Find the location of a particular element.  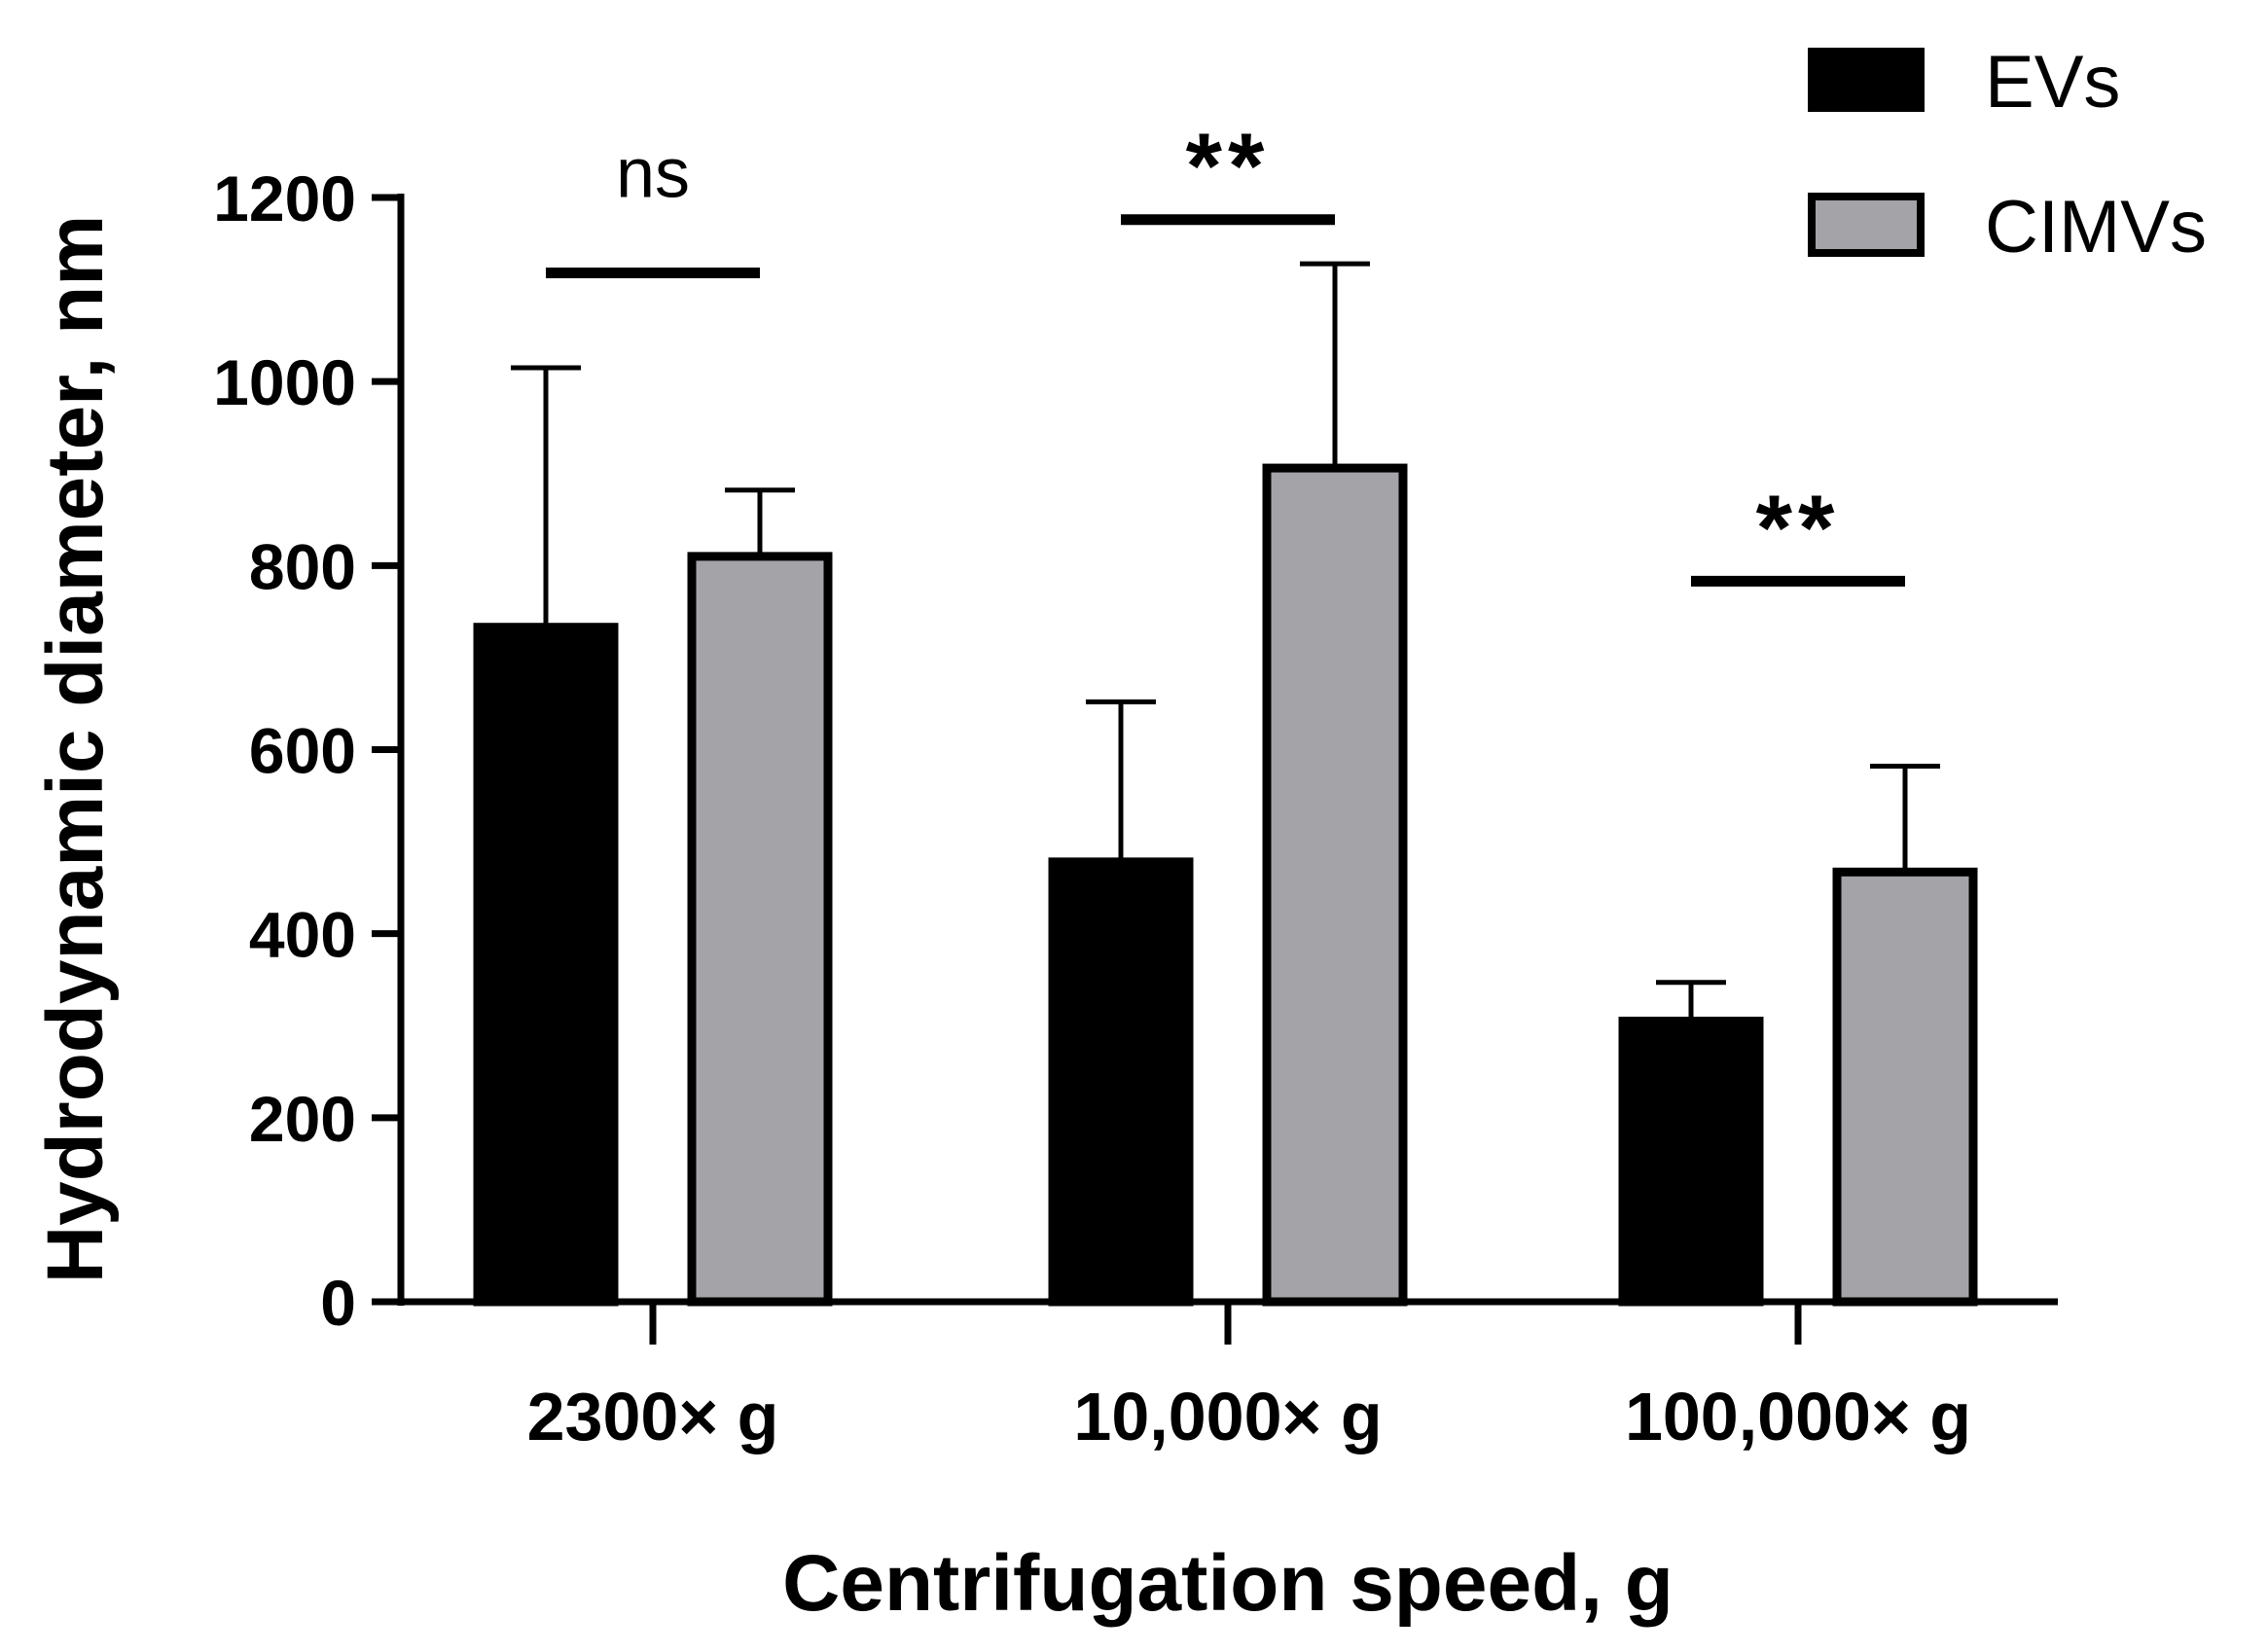

significance-label-2: ** is located at coordinates (1798, 528).